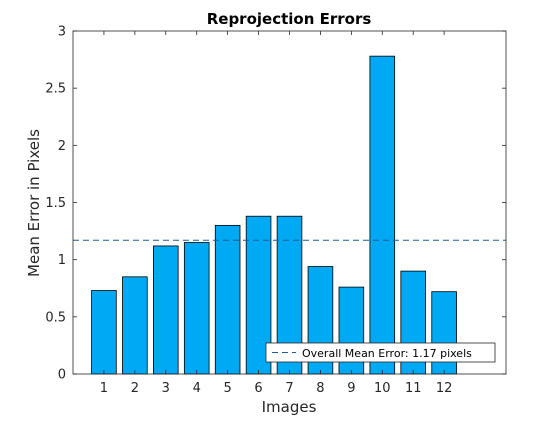 This screenshot has width=560, height=424. I want to click on x-tick-label: 12, so click(444, 388).